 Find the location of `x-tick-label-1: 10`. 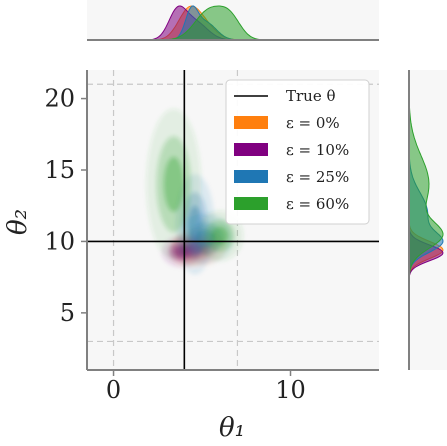

x-tick-label-1: 10 is located at coordinates (290, 390).